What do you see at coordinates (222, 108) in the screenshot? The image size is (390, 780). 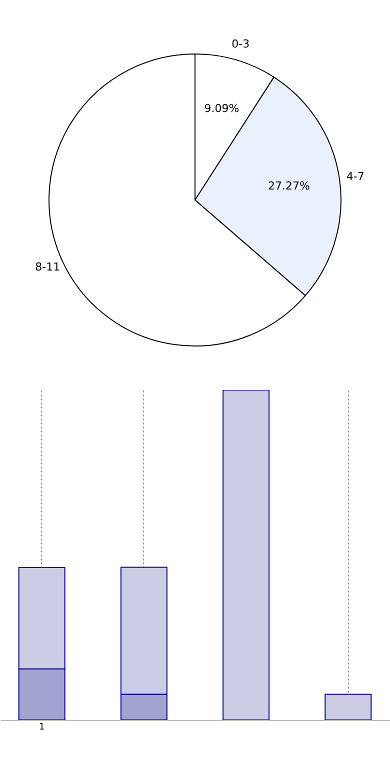 I see `data-label: 9.09%` at bounding box center [222, 108].